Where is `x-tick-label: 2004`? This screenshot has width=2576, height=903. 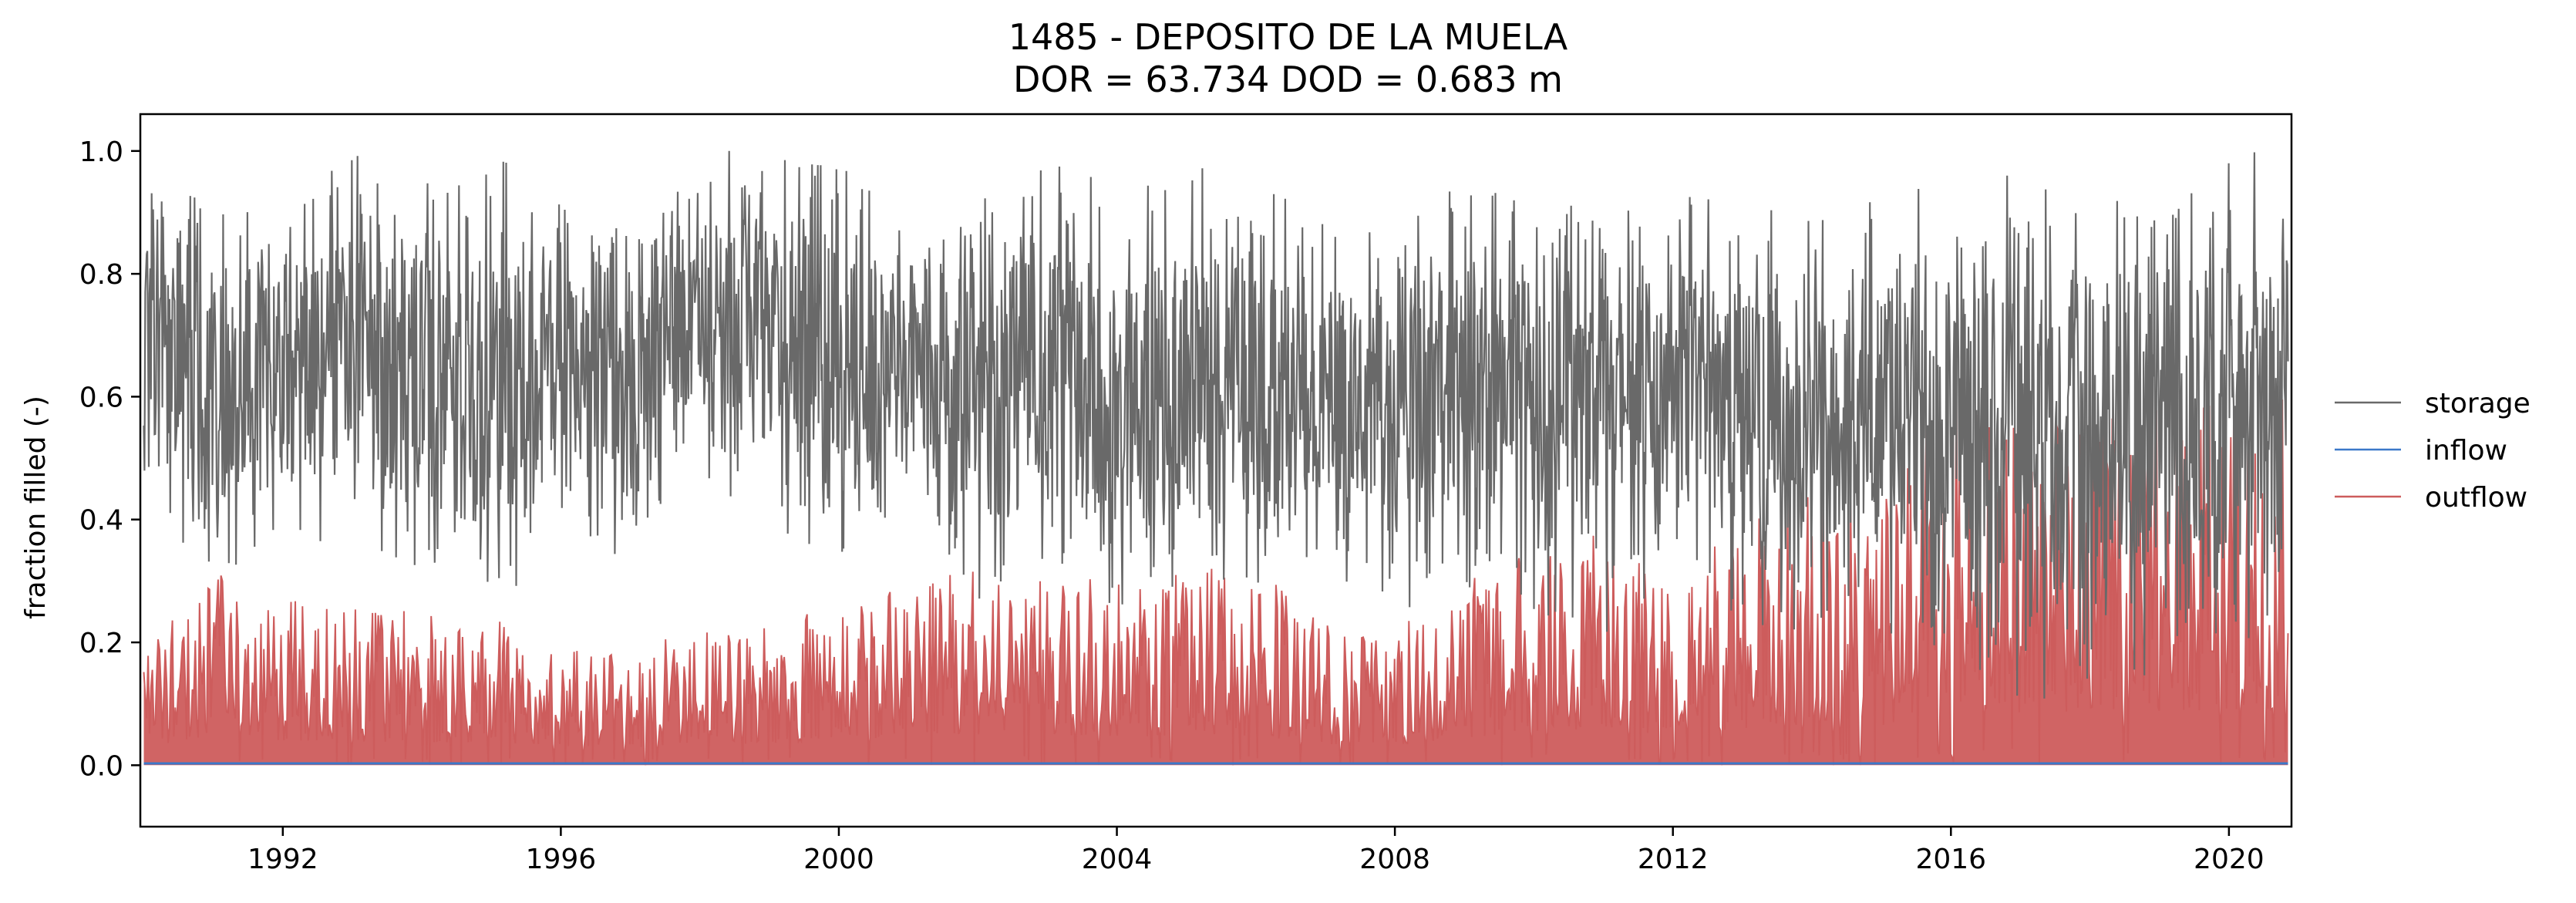
x-tick-label: 2004 is located at coordinates (1118, 859).